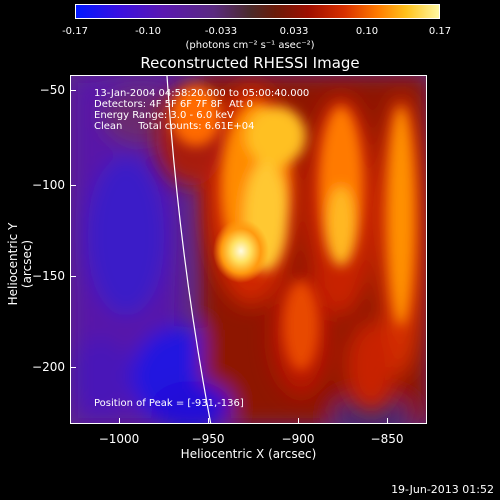 The width and height of the screenshot is (500, 500). Describe the element at coordinates (294, 31) in the screenshot. I see `colorbar-tick: 0.033` at that location.